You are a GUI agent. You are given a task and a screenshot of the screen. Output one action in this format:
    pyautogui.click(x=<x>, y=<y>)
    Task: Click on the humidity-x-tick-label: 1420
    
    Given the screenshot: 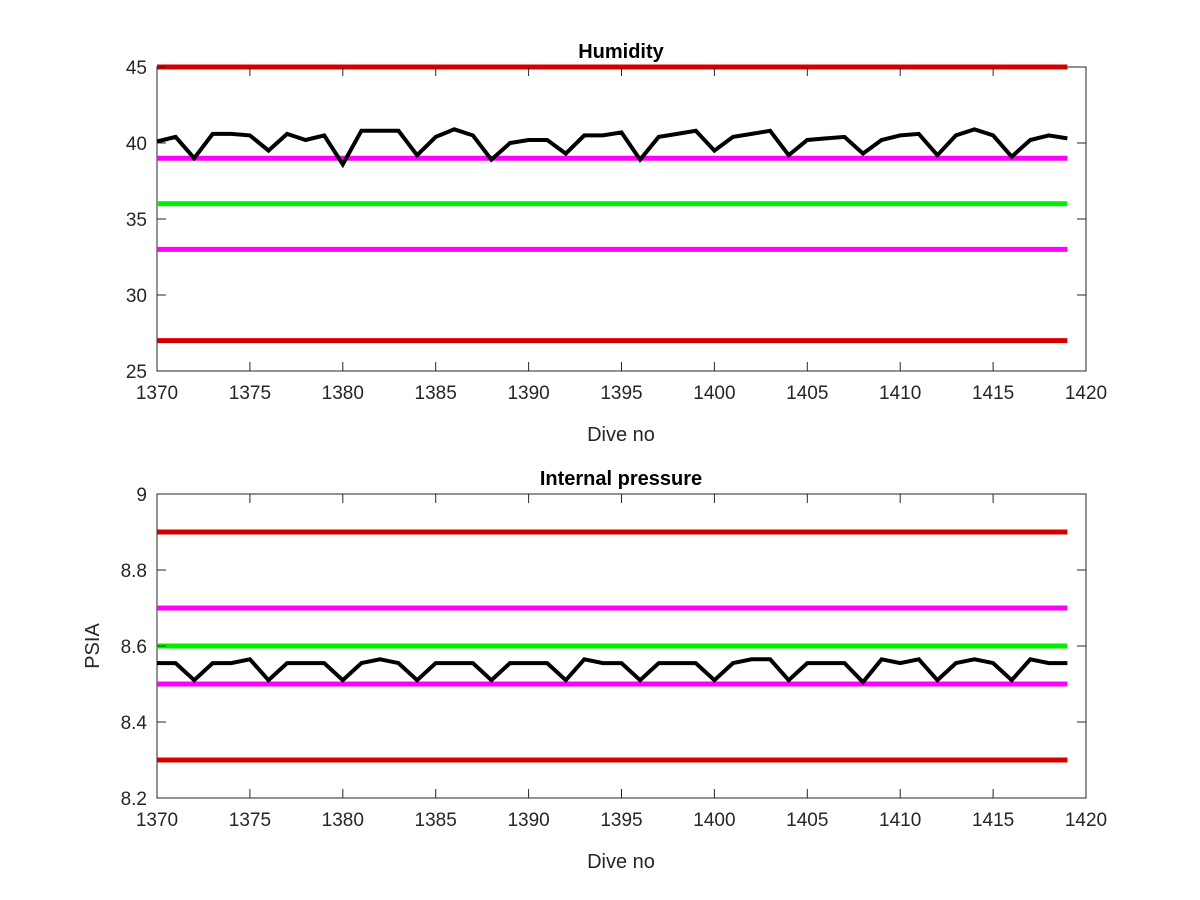 What is the action you would take?
    pyautogui.click(x=1086, y=393)
    